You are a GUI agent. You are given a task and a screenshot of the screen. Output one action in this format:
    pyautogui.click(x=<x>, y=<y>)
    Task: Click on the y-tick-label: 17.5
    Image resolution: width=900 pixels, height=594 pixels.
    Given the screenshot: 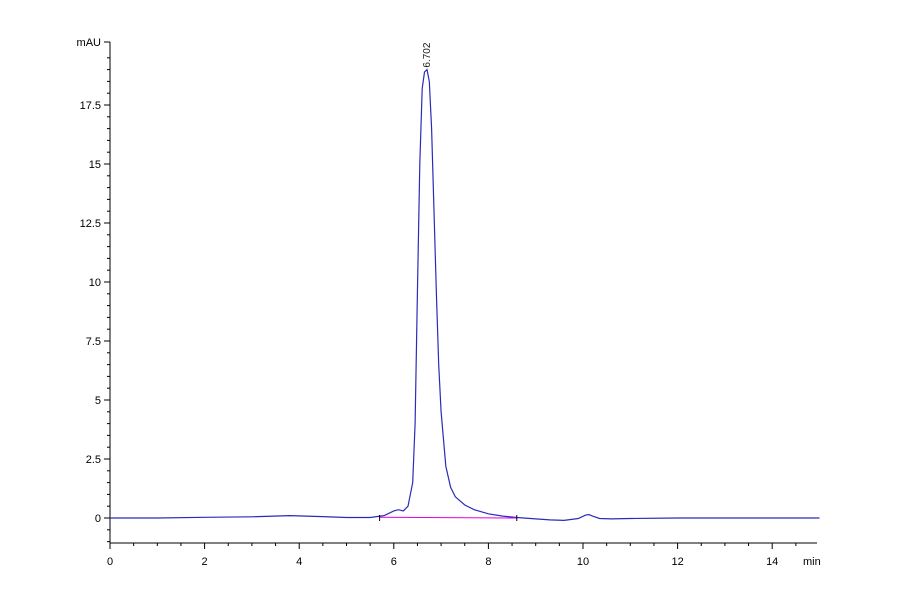 What is the action you would take?
    pyautogui.click(x=90, y=106)
    